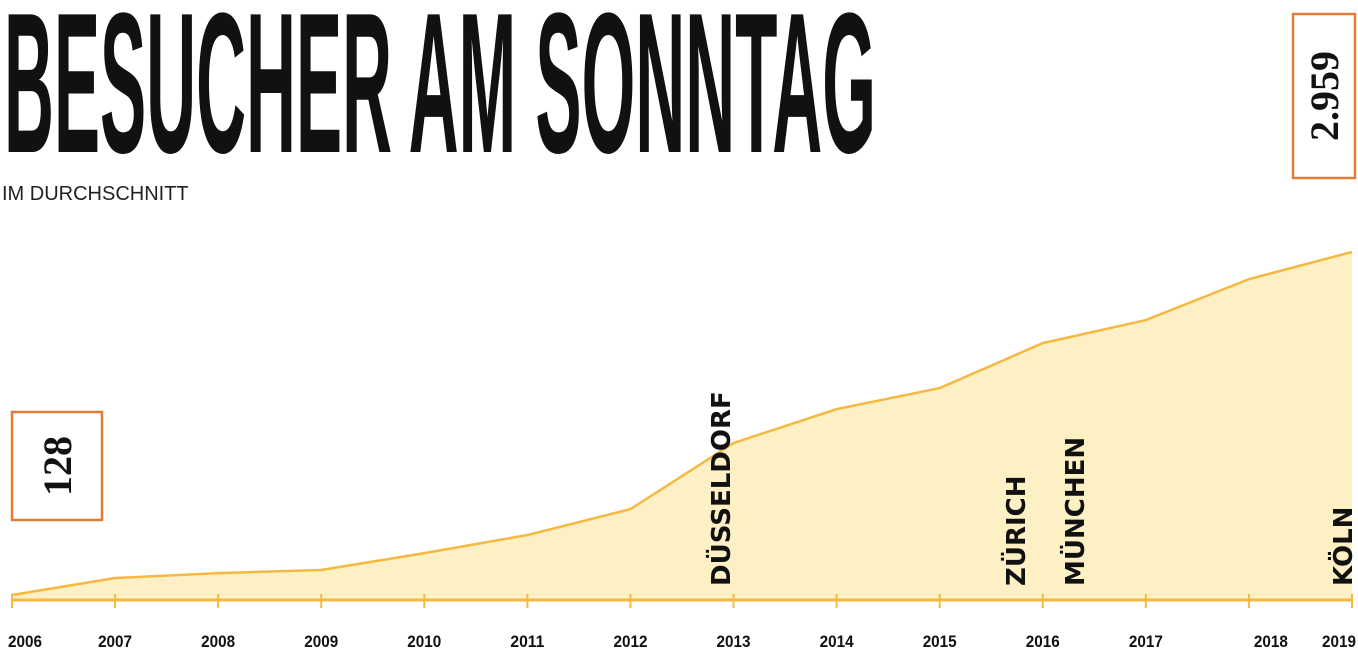  I want to click on x-tick-label: 2006, so click(25, 641).